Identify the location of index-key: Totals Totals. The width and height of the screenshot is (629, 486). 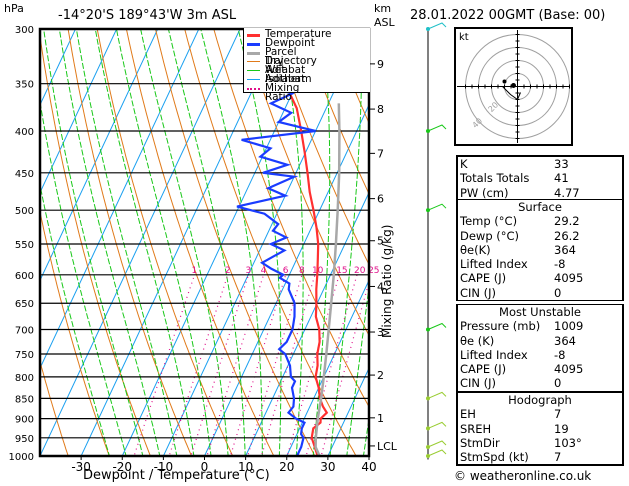
(495, 178).